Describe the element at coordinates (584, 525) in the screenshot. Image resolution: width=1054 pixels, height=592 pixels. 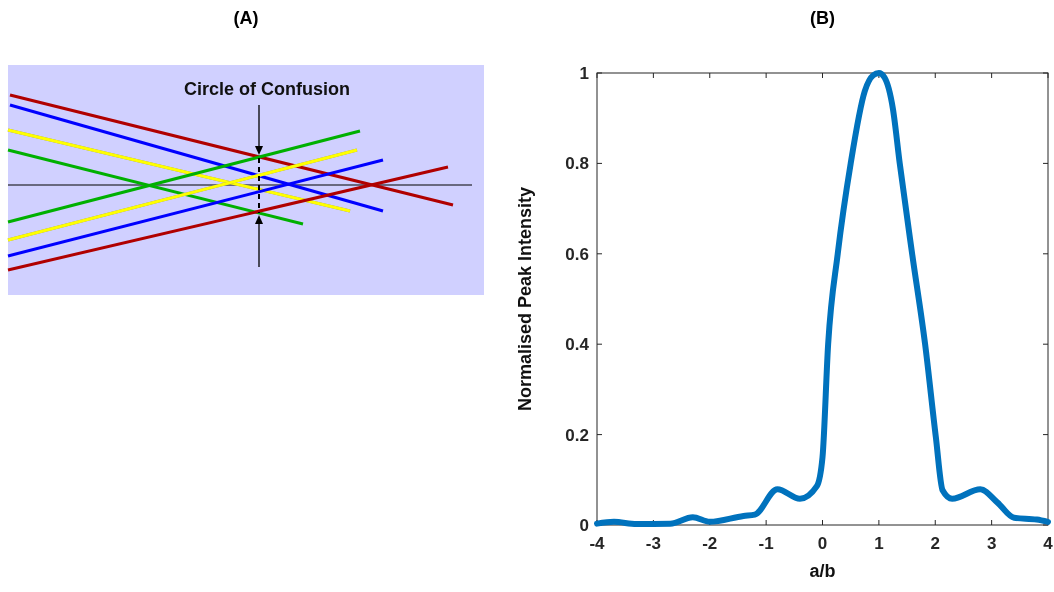
I see `y-tick-label: 0` at that location.